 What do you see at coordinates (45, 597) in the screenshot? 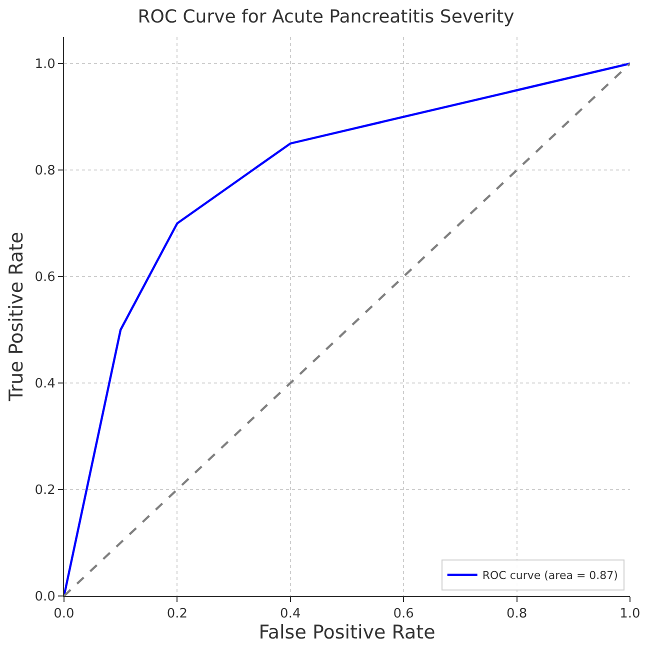
I see `y-tick-label: 0.0` at bounding box center [45, 597].